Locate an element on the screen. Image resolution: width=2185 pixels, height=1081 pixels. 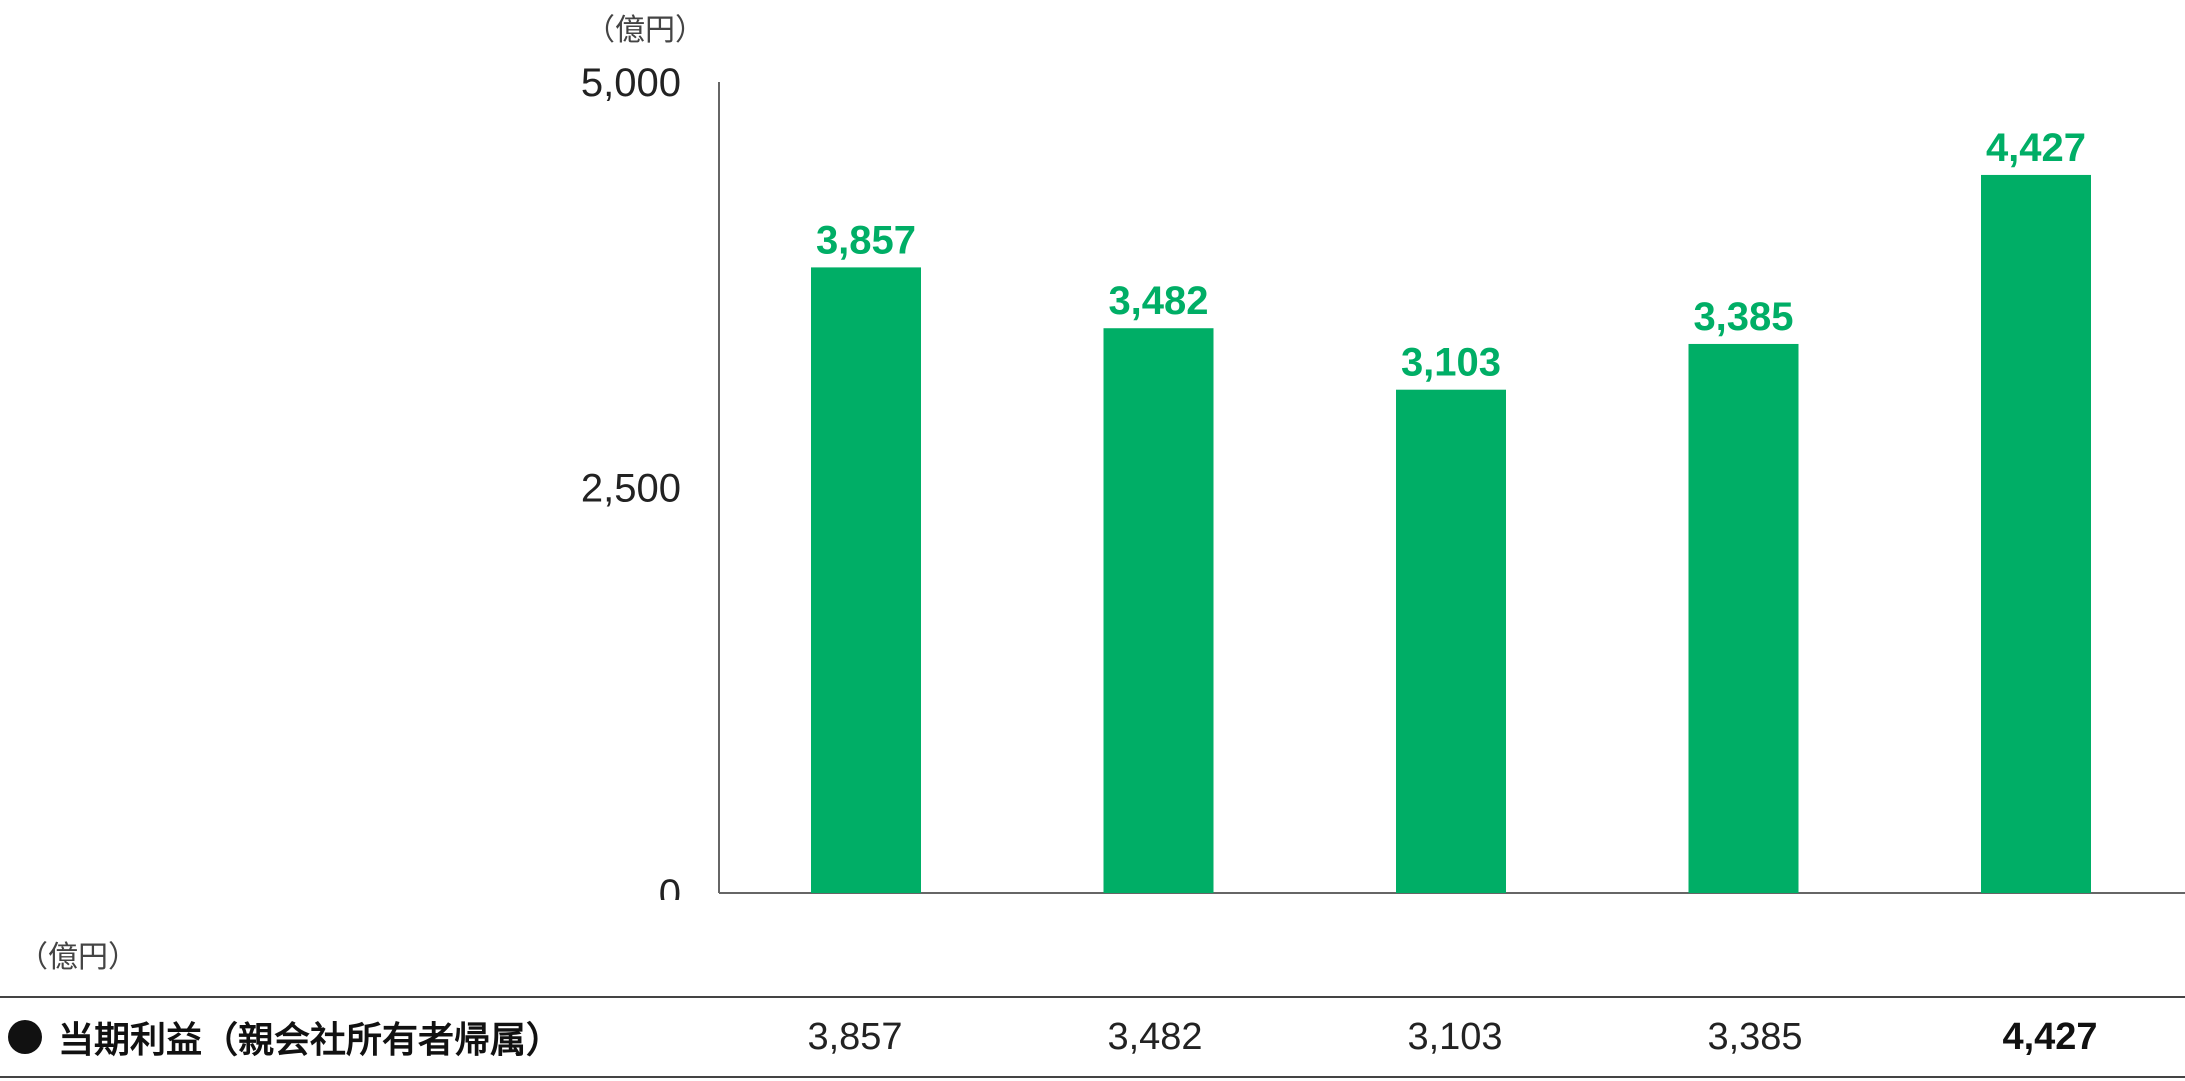
bar-value-label: 3,103 is located at coordinates (1451, 363).